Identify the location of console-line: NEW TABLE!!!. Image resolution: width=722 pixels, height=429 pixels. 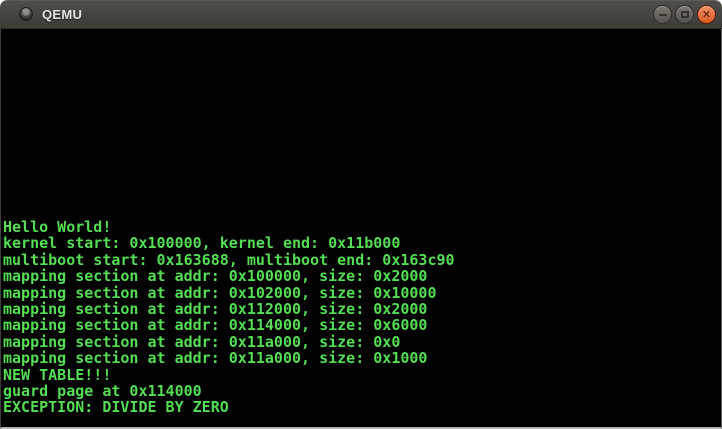
(57, 374).